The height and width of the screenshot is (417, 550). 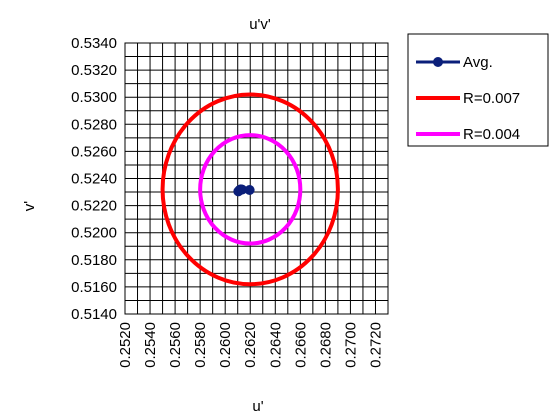 I want to click on y-tick-label: 0.5300, so click(x=94, y=97).